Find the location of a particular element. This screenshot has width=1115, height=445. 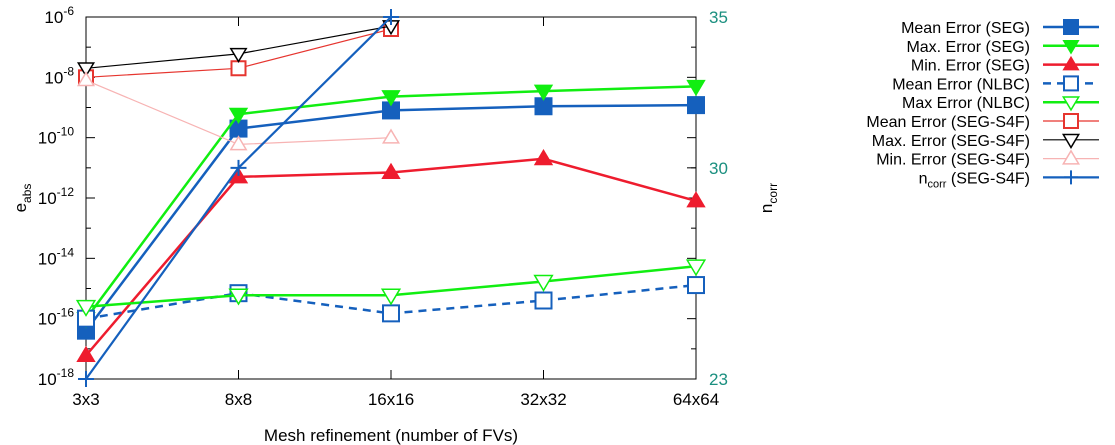

right-tick-label: 35 is located at coordinates (718, 17).